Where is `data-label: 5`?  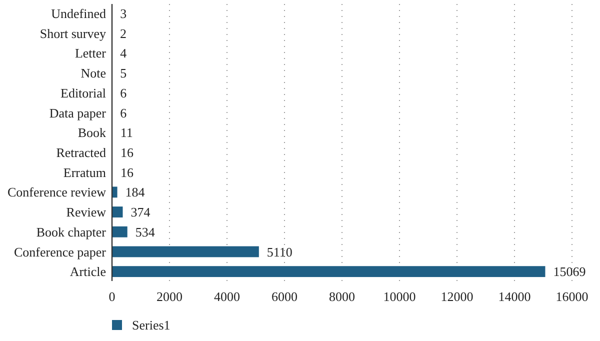 data-label: 5 is located at coordinates (123, 73).